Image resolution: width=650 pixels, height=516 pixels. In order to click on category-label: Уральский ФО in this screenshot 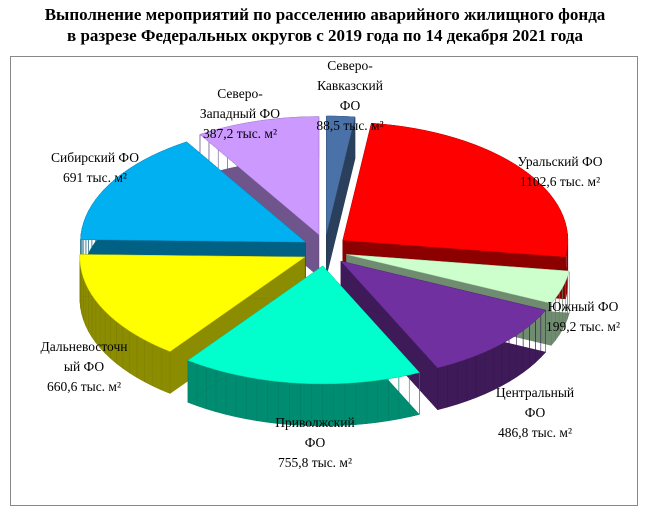, I will do `click(560, 161)`.